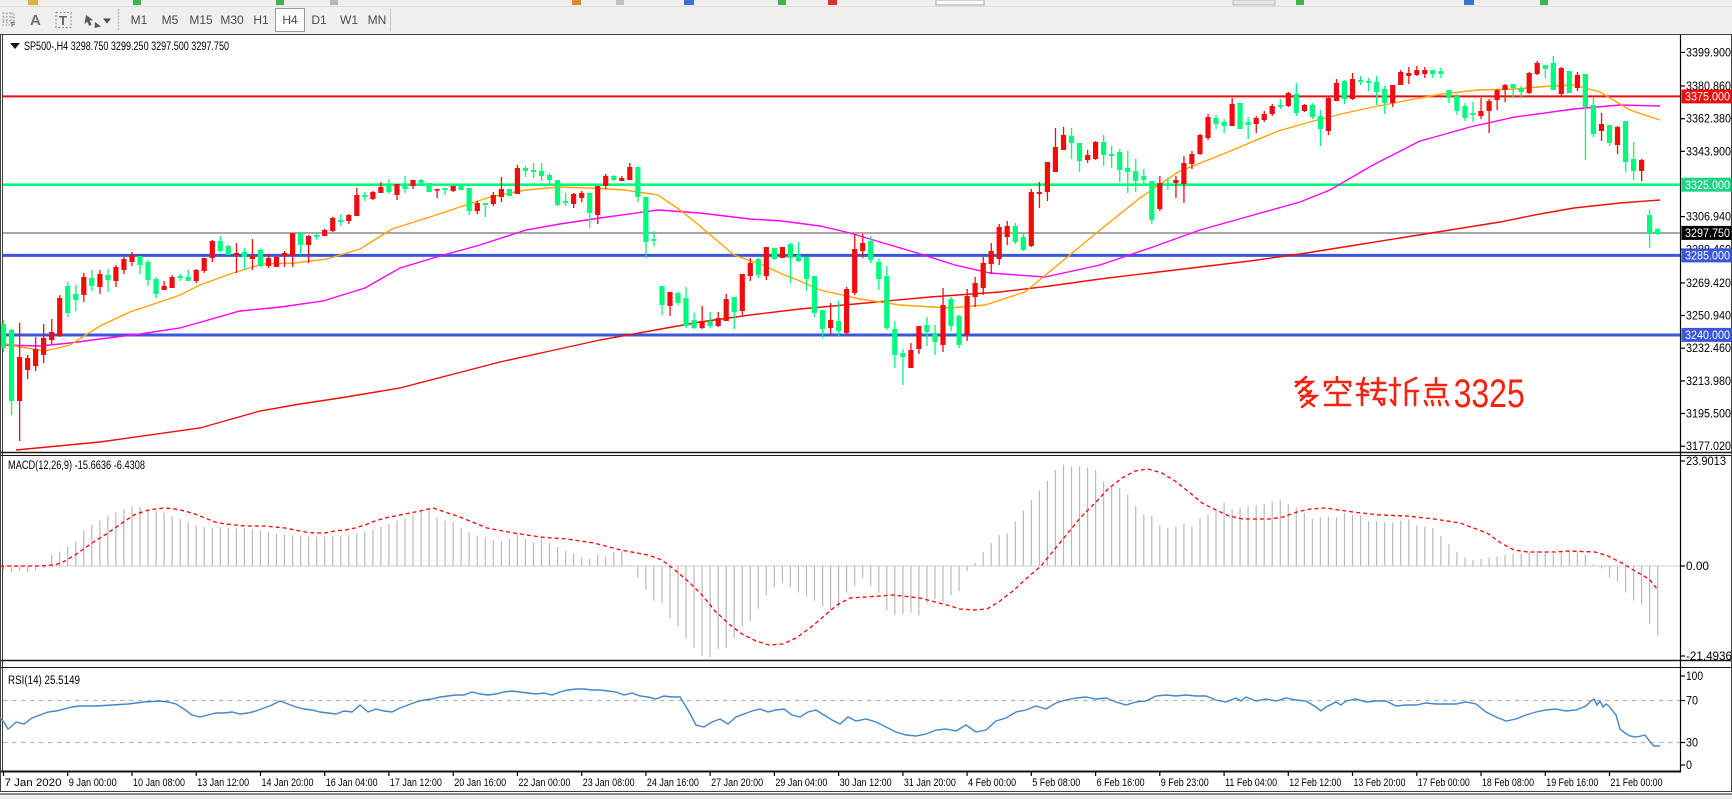  I want to click on svg-text: 13 Feb 20:00, so click(1380, 783).